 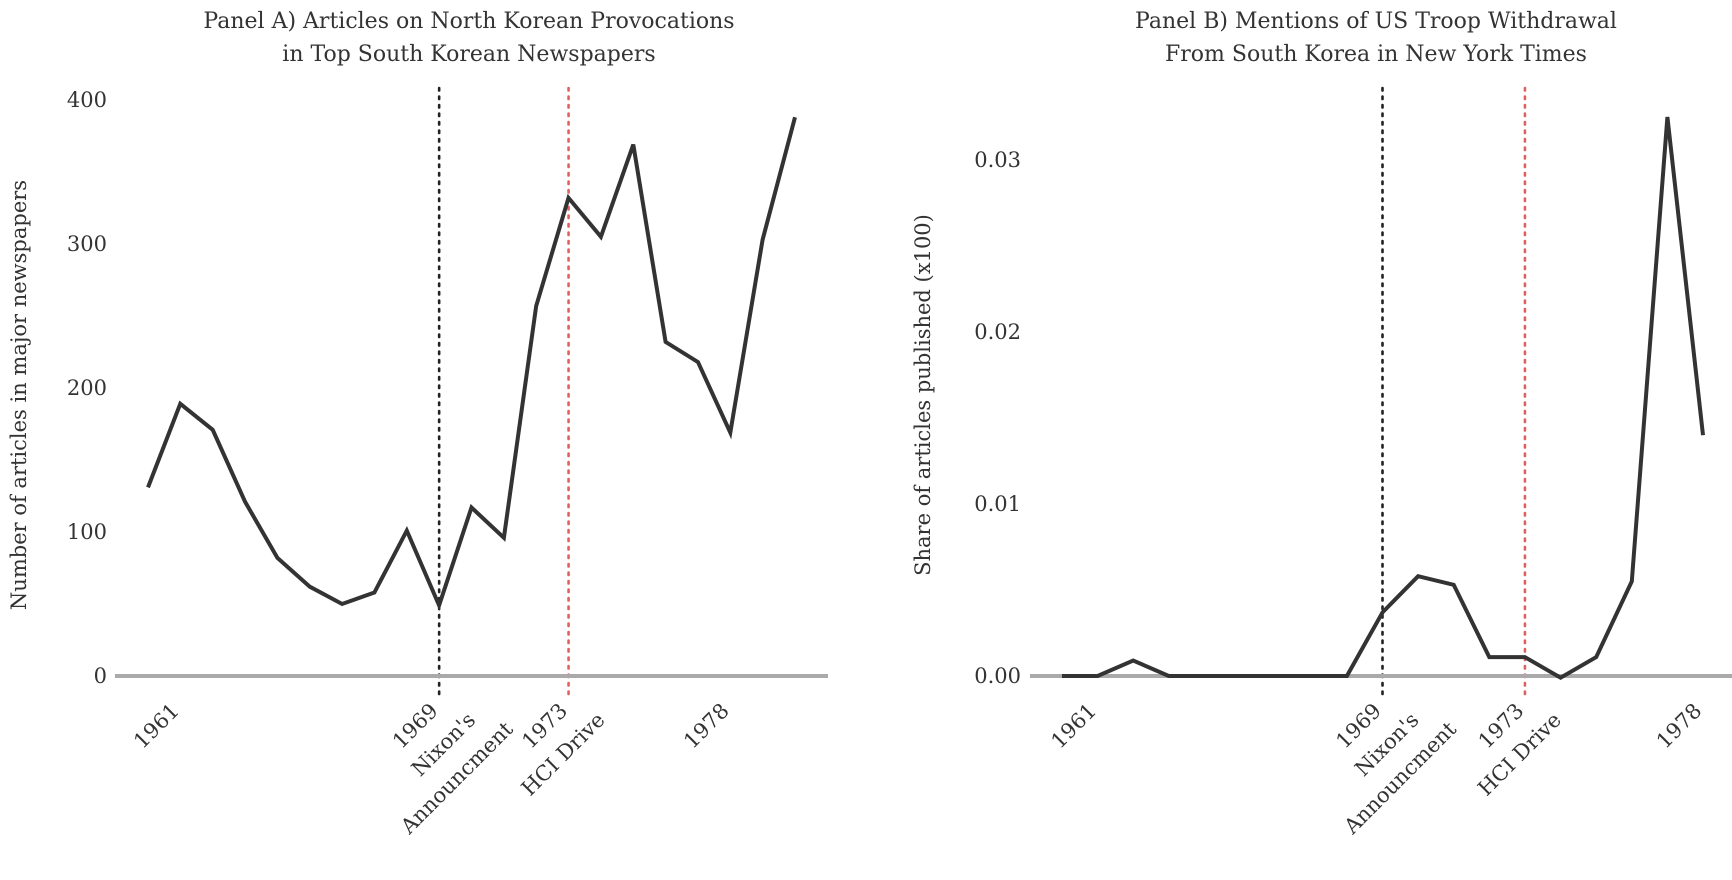 I want to click on y-tick-label: 0.01, so click(x=997, y=504).